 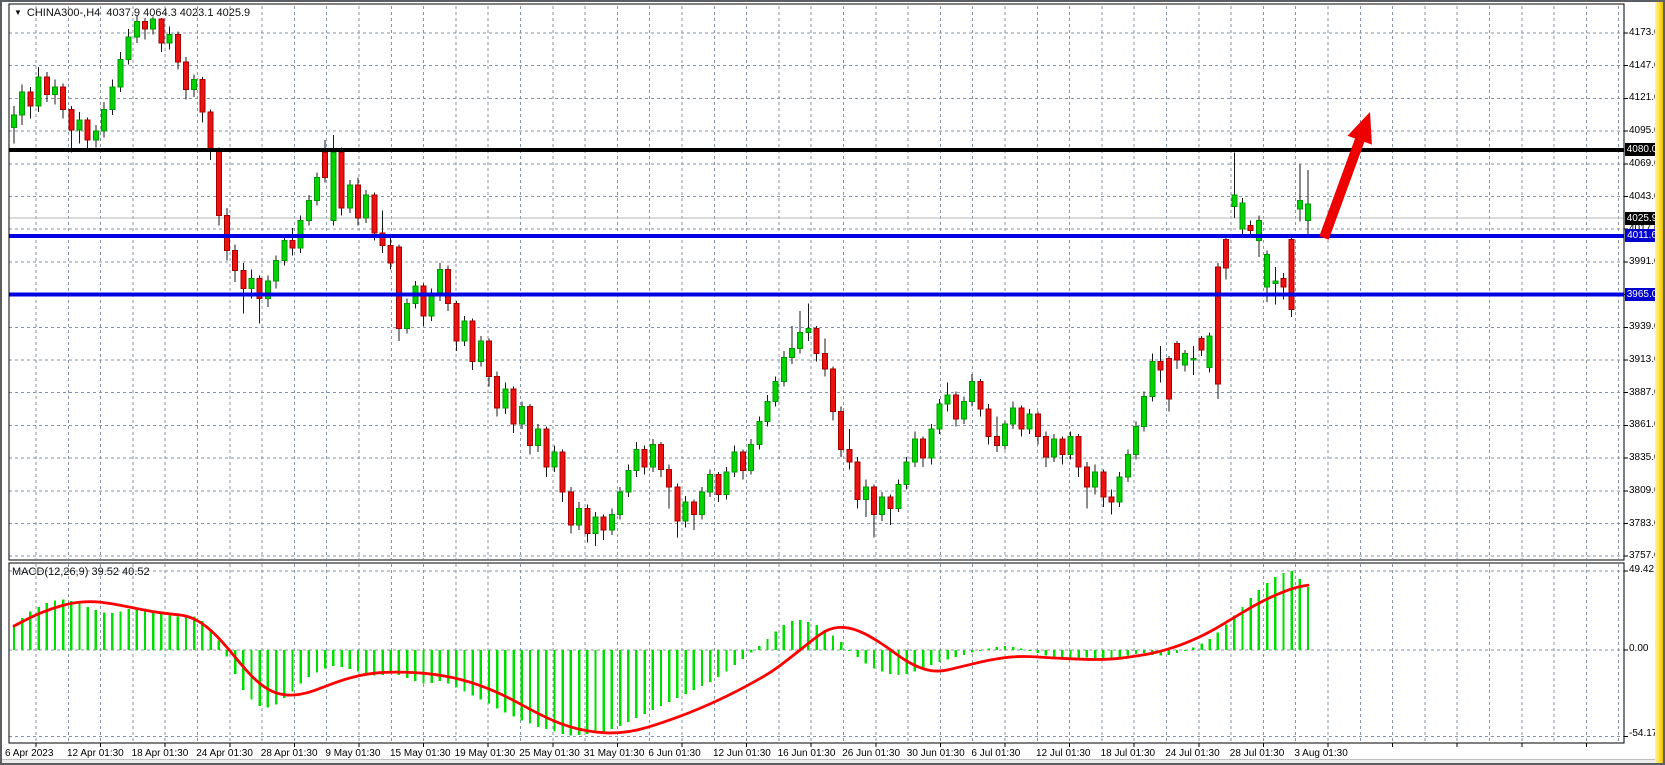 I want to click on trend-arrow-shaft, so click(x=1343, y=186).